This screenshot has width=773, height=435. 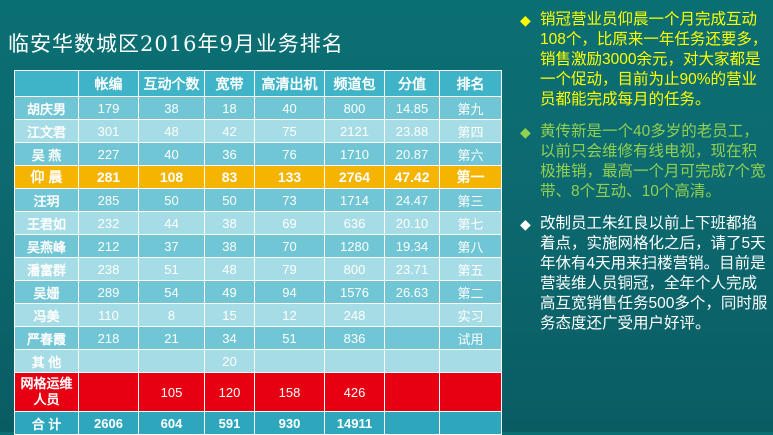 I want to click on row-name-cell: 王君如, so click(x=46, y=223).